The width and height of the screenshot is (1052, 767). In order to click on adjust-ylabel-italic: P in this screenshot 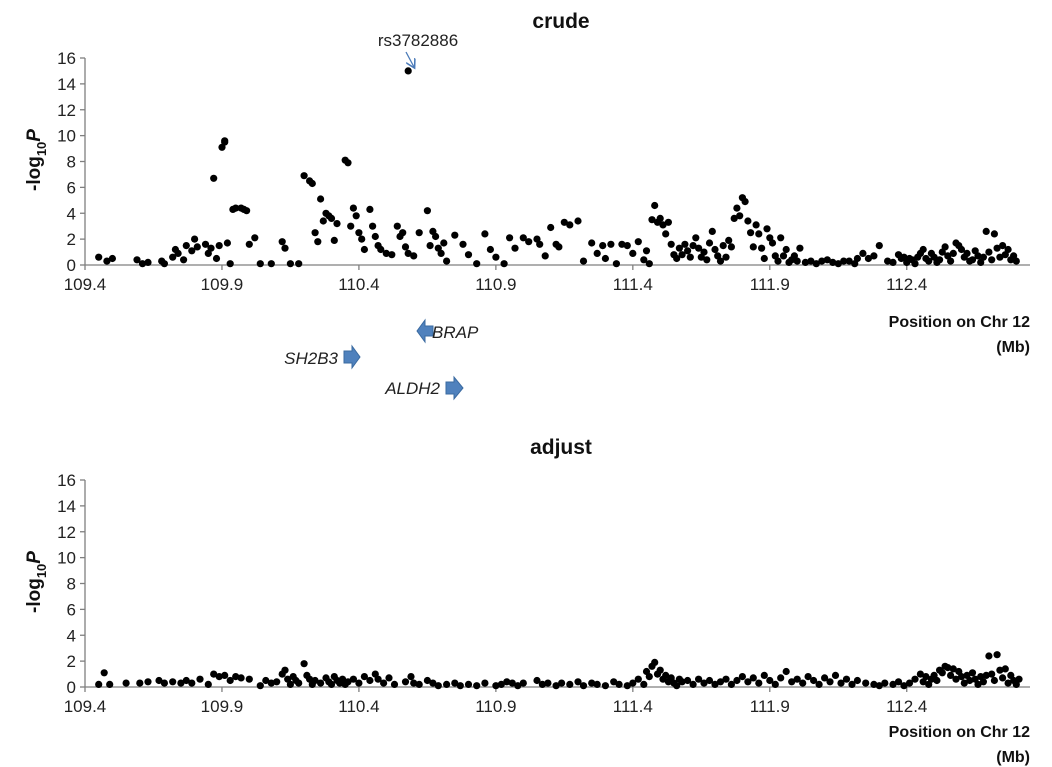, I will do `click(34, 557)`.